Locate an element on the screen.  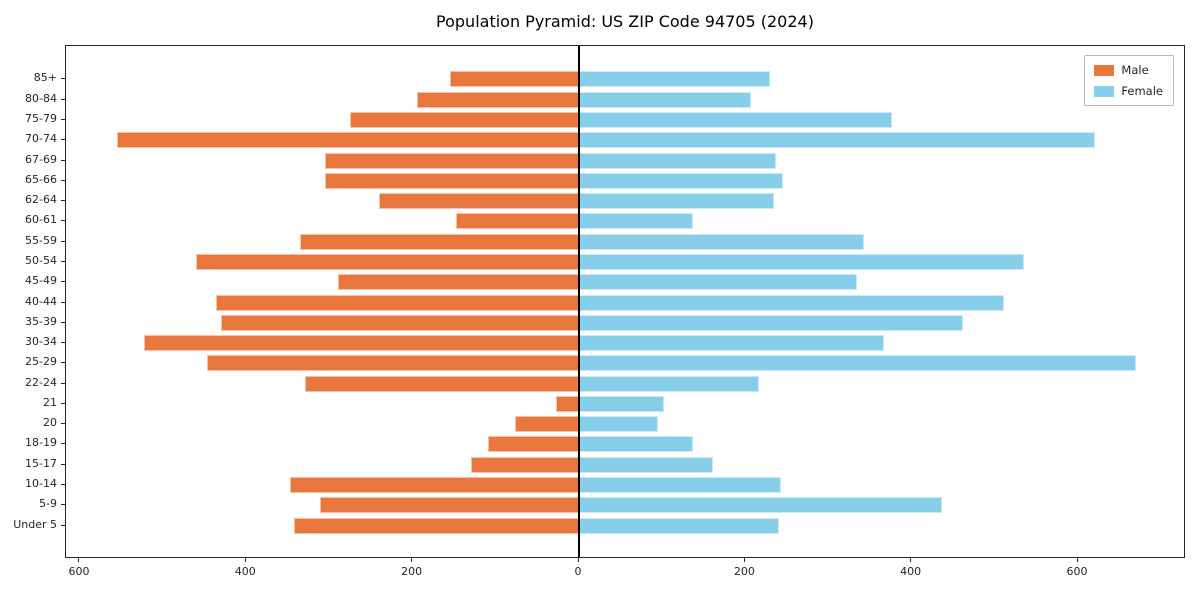
female-color-swatch is located at coordinates (1104, 91).